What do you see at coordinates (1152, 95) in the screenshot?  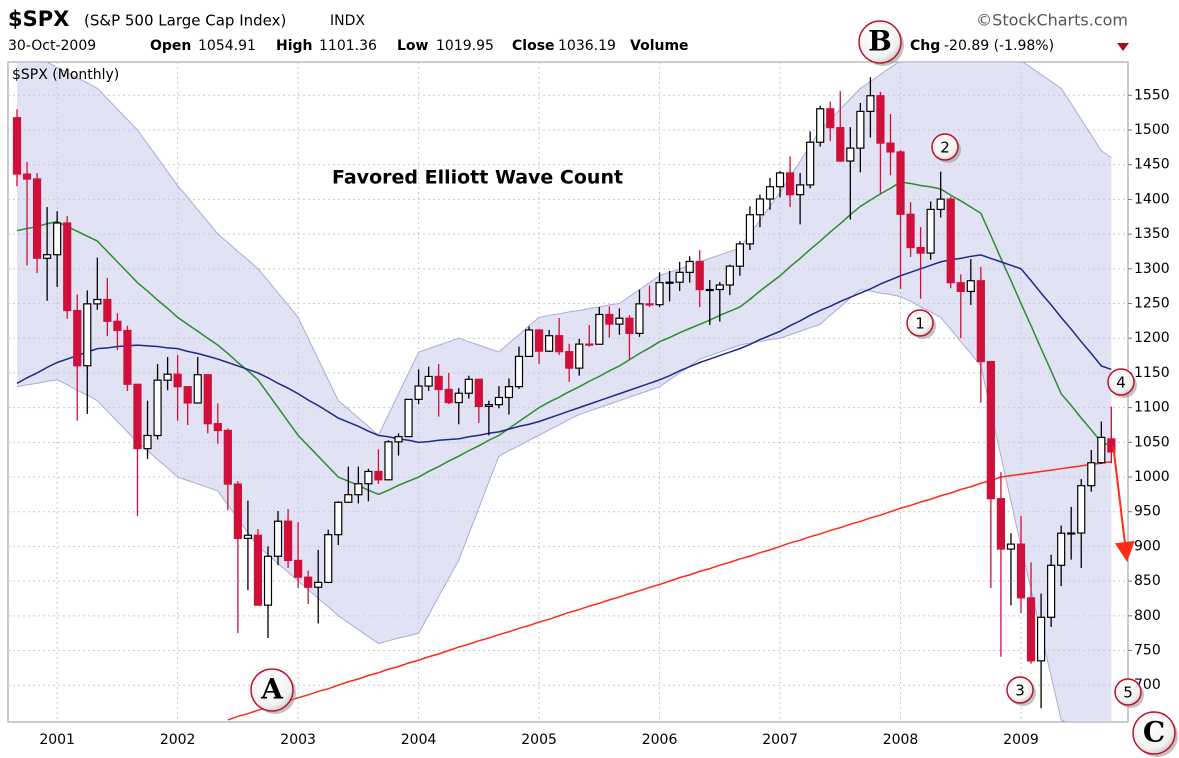 I see `y-tick-label: 1550` at bounding box center [1152, 95].